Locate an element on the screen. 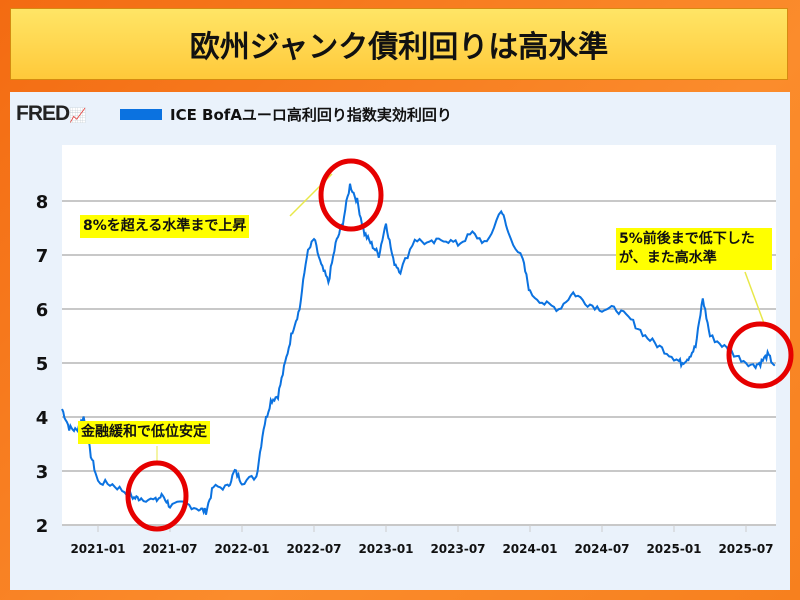  x-tick-label: 2023-01 is located at coordinates (385, 549).